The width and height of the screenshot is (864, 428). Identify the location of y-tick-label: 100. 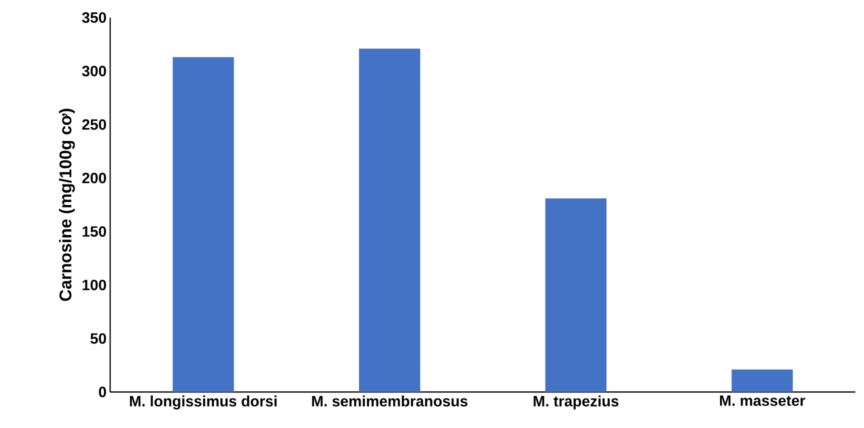
(94, 285).